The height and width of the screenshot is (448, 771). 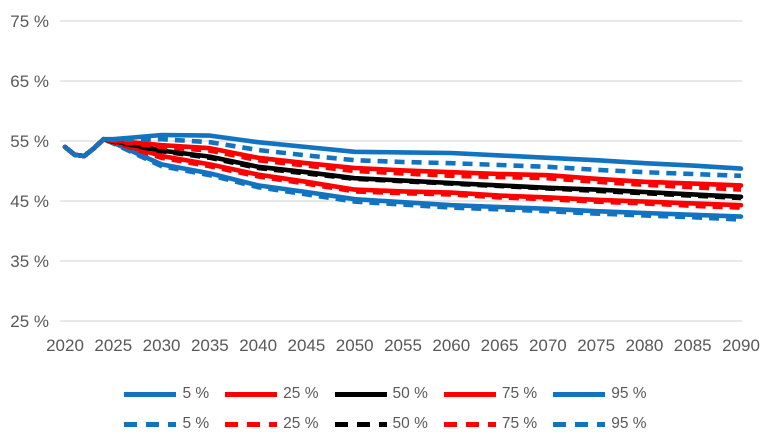 I want to click on legend-item-5pct-solid: 5 %, so click(x=166, y=394).